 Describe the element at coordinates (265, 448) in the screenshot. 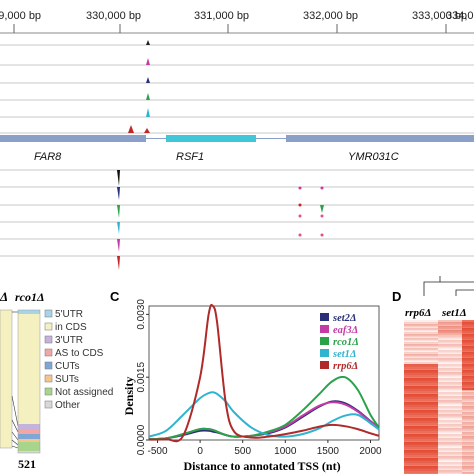

I see `panel-c-x-ticks: -500 0 500 1000 1500 2000` at that location.